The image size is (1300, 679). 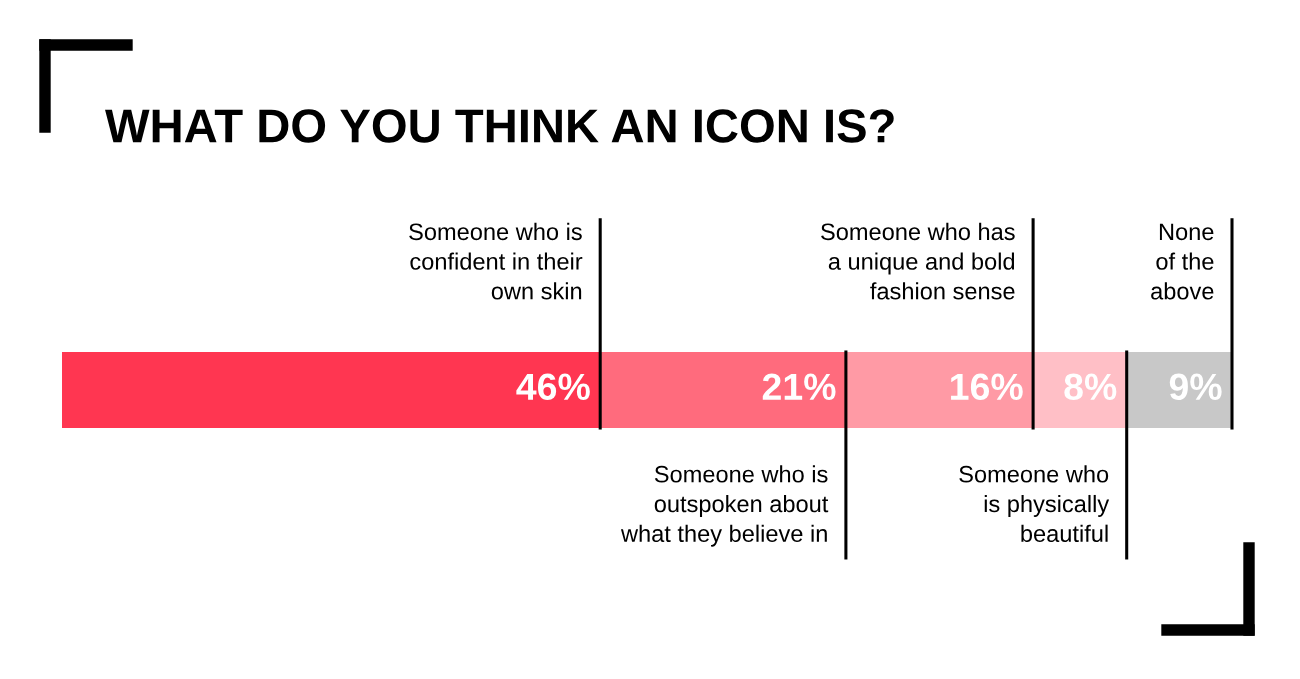 What do you see at coordinates (918, 261) in the screenshot?
I see `text: Someone who has a unique and bold fashion sense` at bounding box center [918, 261].